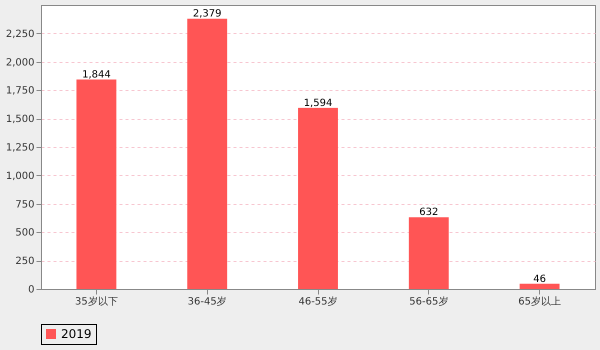 Image resolution: width=600 pixels, height=350 pixels. I want to click on y-tick-label: 750, so click(24, 204).